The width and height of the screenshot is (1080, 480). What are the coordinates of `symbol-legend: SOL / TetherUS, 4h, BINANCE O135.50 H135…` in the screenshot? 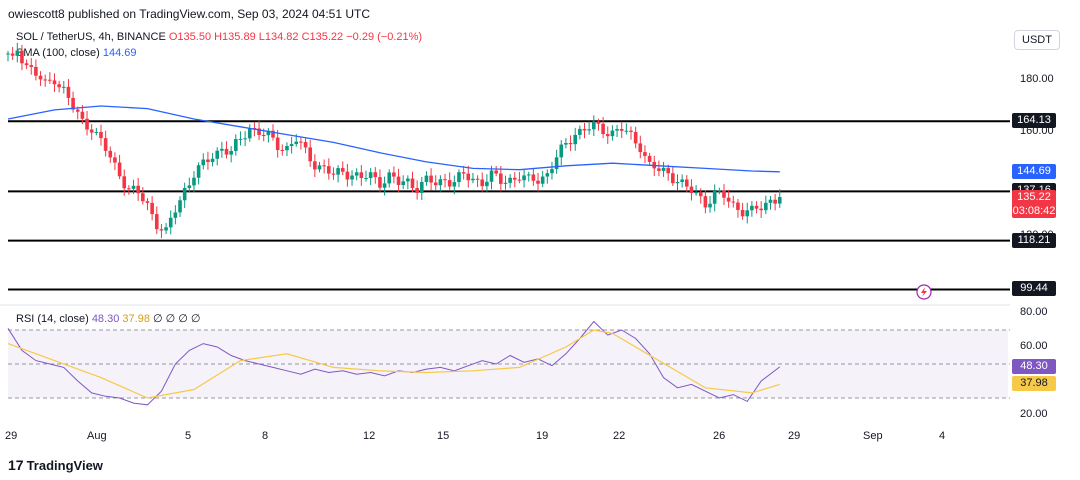 It's located at (219, 37).